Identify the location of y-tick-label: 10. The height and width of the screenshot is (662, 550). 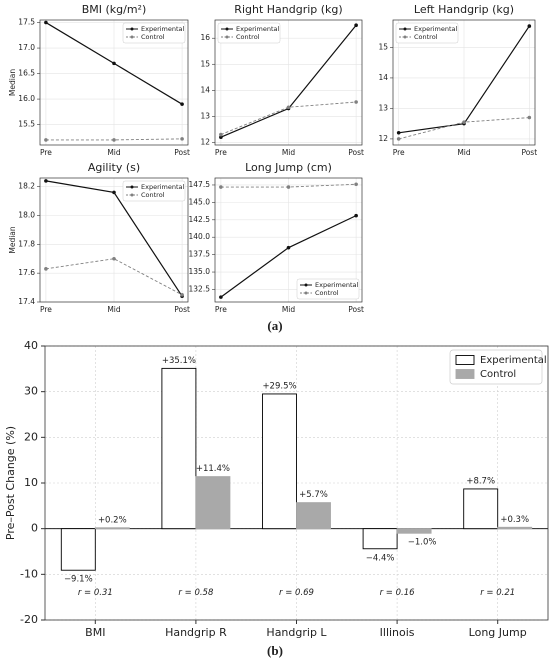
(31, 482).